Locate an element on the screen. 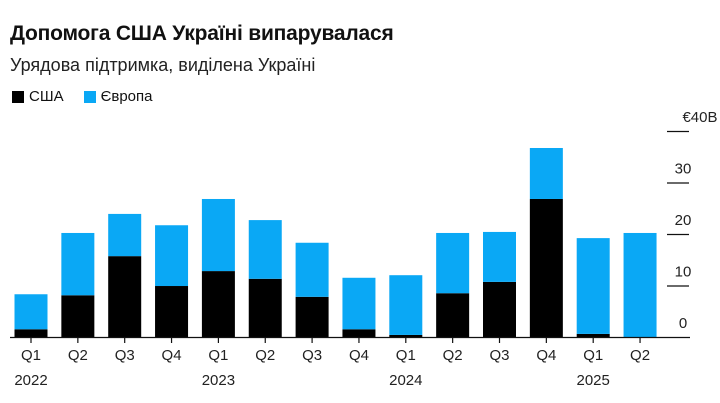 The height and width of the screenshot is (403, 720). x-year-label: 2023 is located at coordinates (218, 380).